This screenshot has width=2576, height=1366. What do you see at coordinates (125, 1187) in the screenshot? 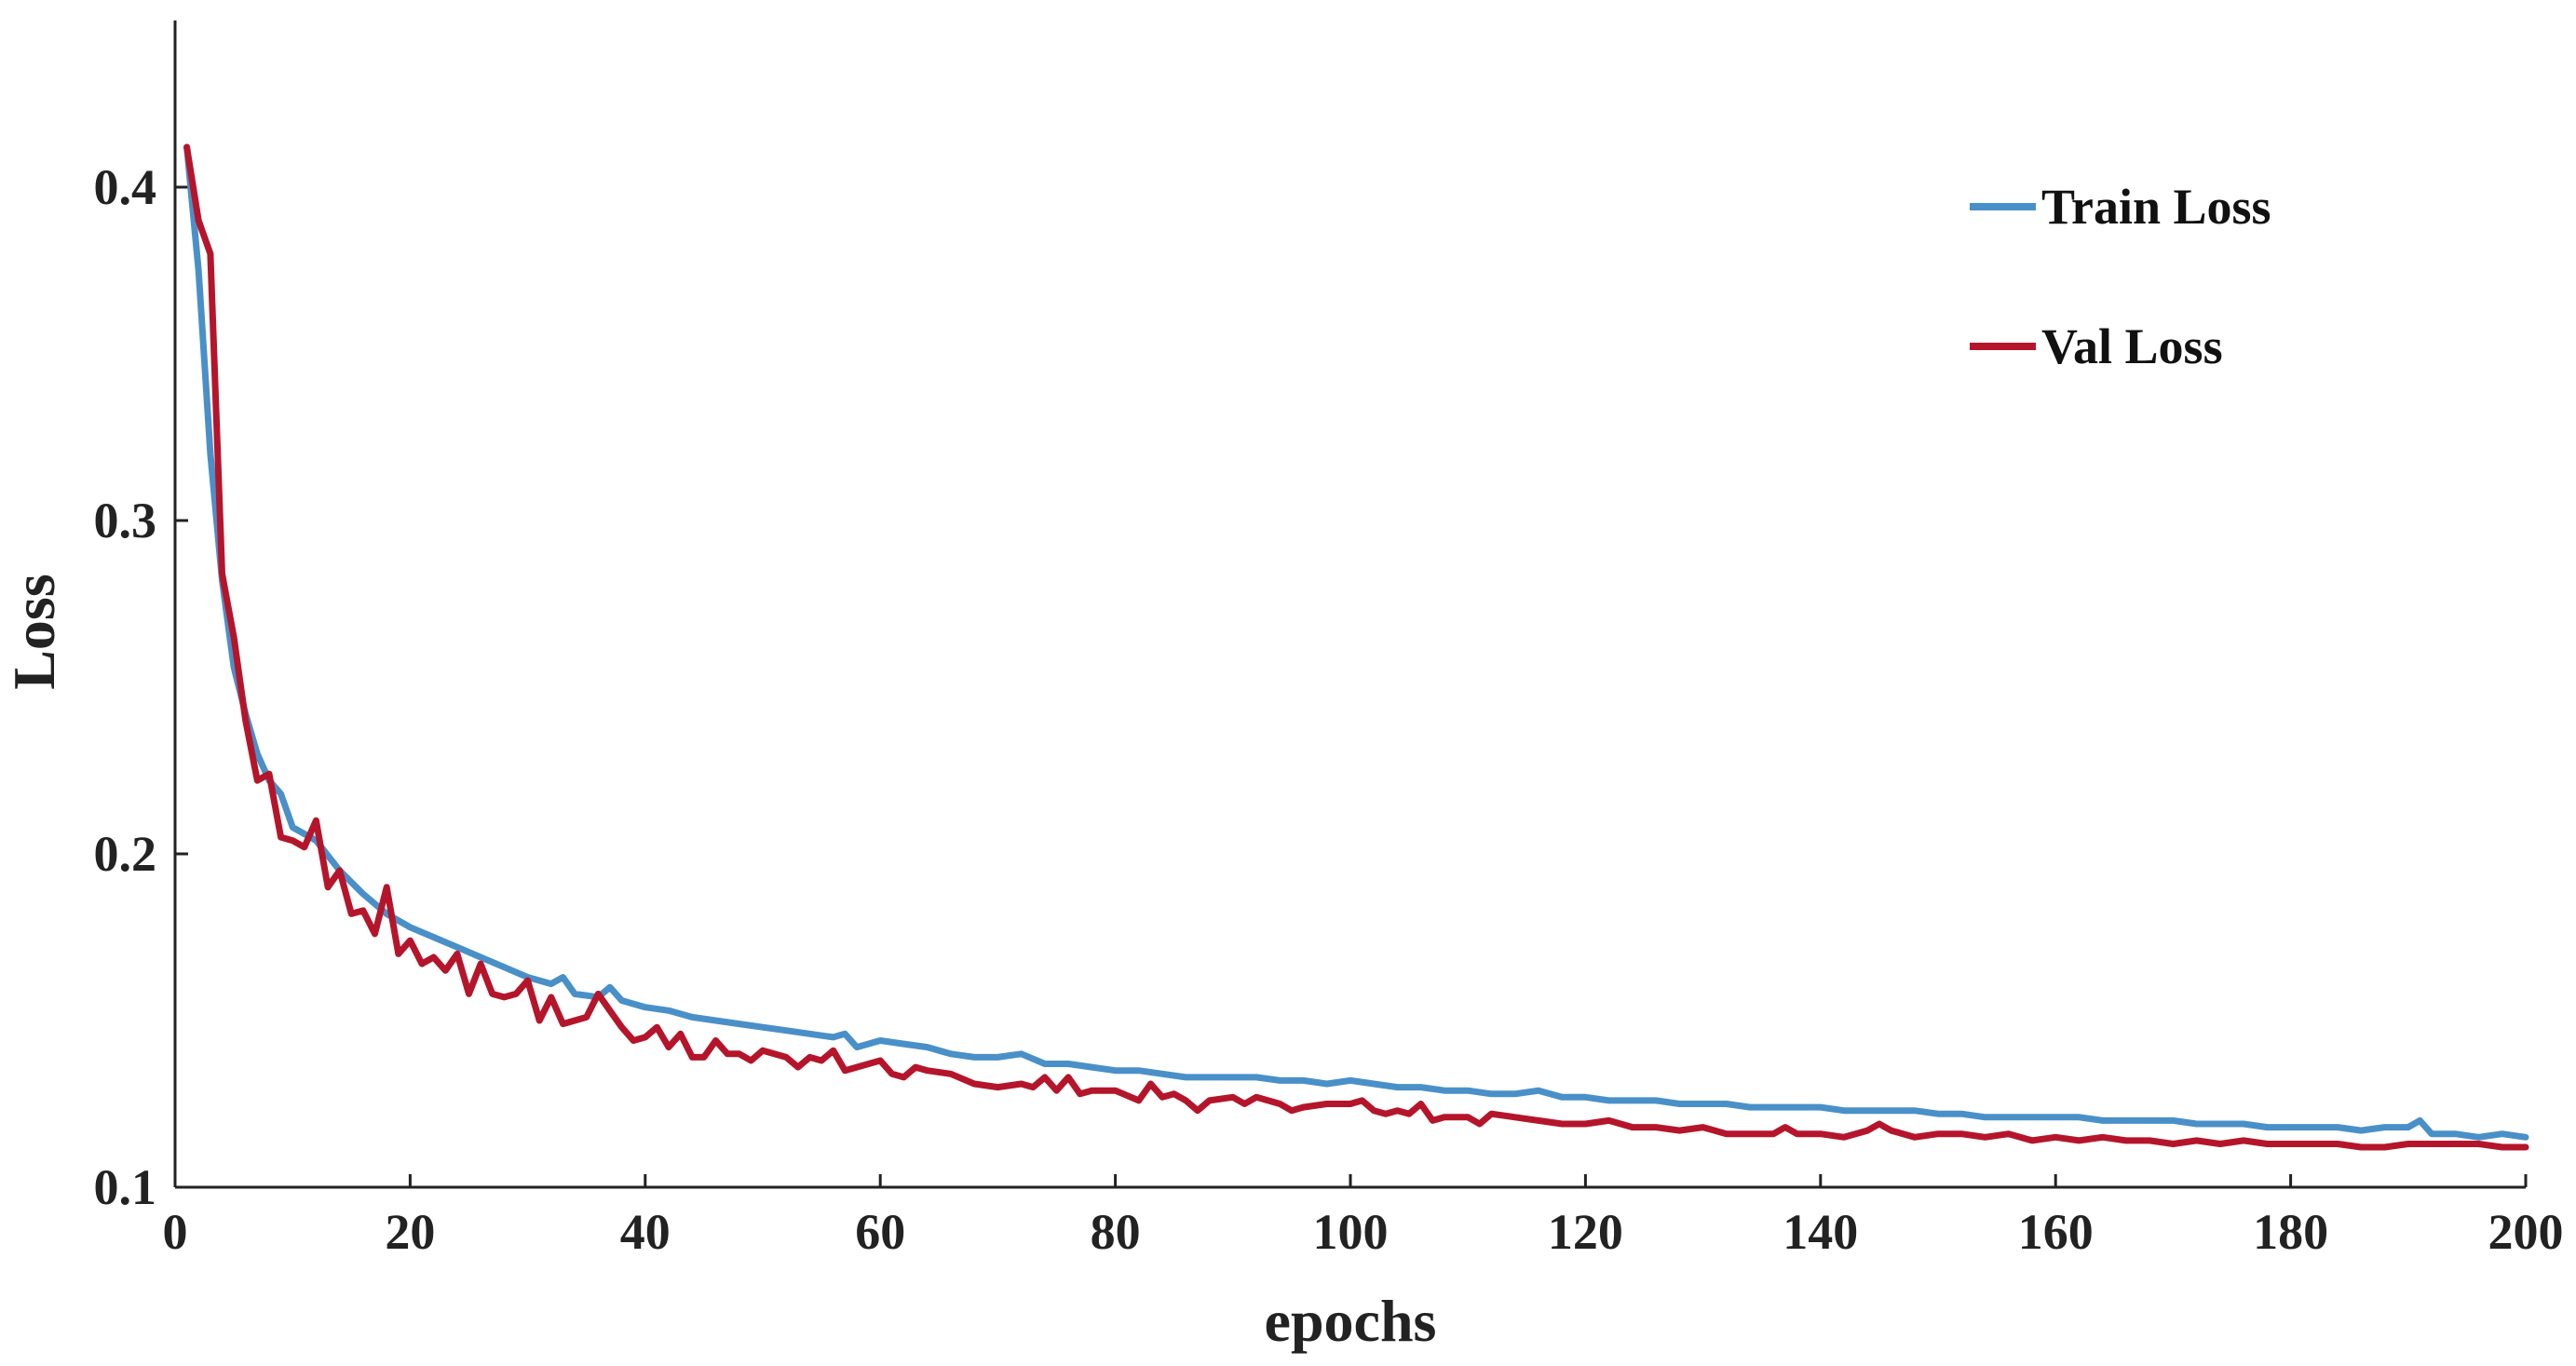
I see `y-tick-label: 0.1` at bounding box center [125, 1187].